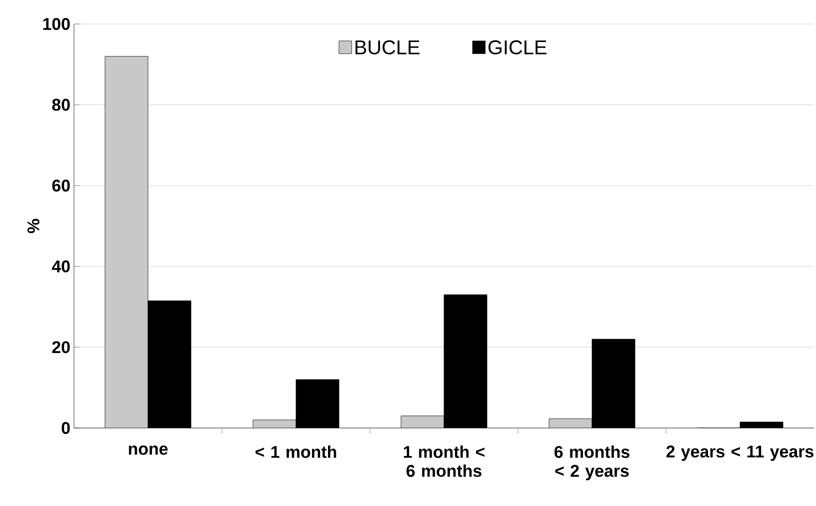  Describe the element at coordinates (592, 463) in the screenshot. I see `x-tick-label: 6 months < 2 years` at that location.